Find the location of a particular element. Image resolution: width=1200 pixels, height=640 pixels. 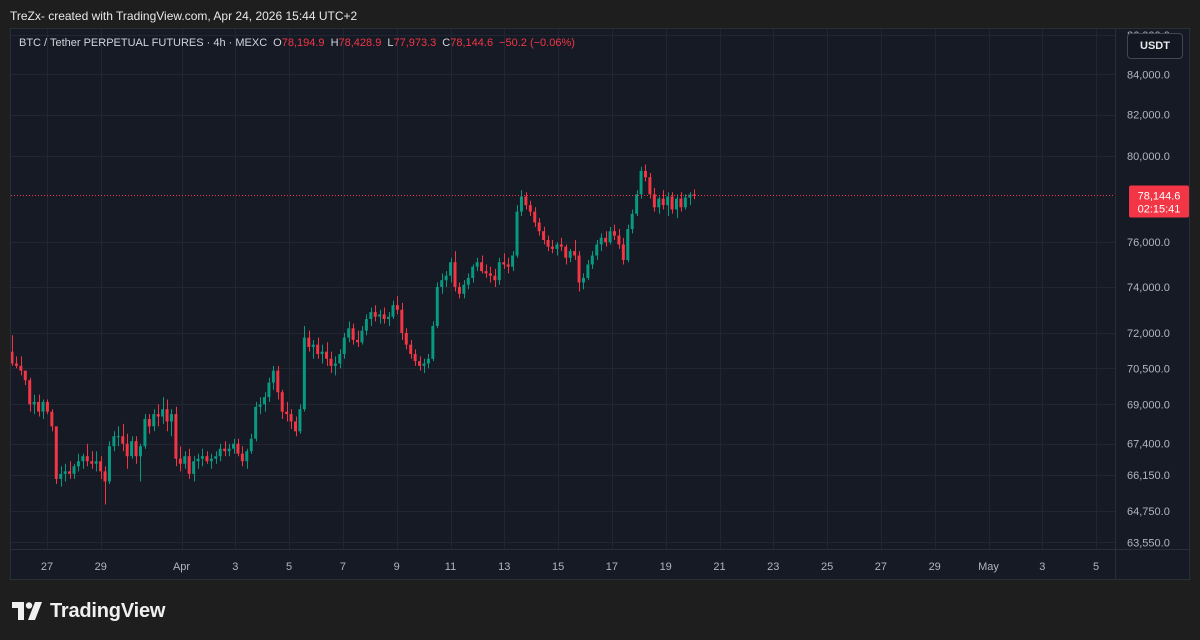

tradingview-logo: TradingView is located at coordinates (88, 611).